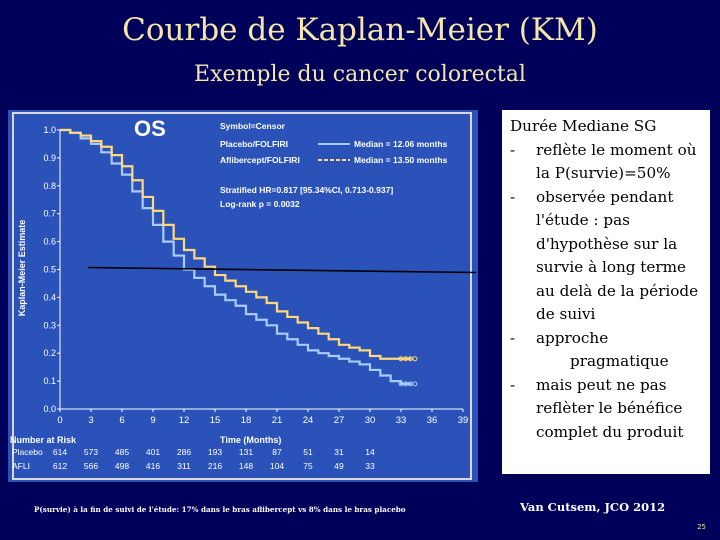 The image size is (720, 540). I want to click on at-risk-value: 485, so click(122, 452).